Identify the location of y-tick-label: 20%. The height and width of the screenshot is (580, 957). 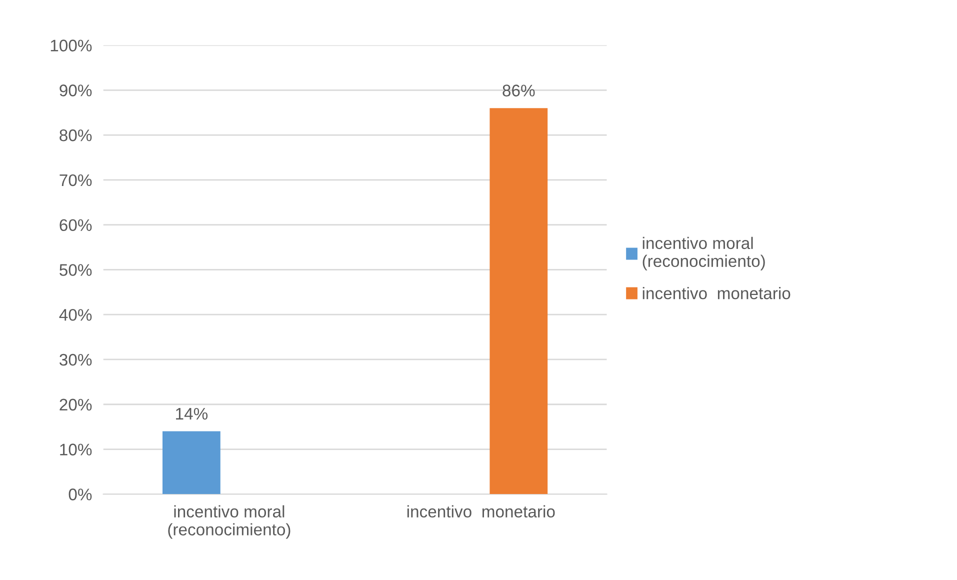
(76, 404).